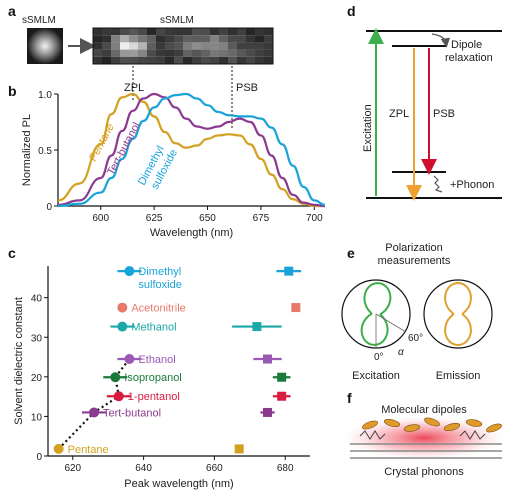 This screenshot has height=498, width=510. I want to click on zpl-diagram-label: ZPL, so click(399, 114).